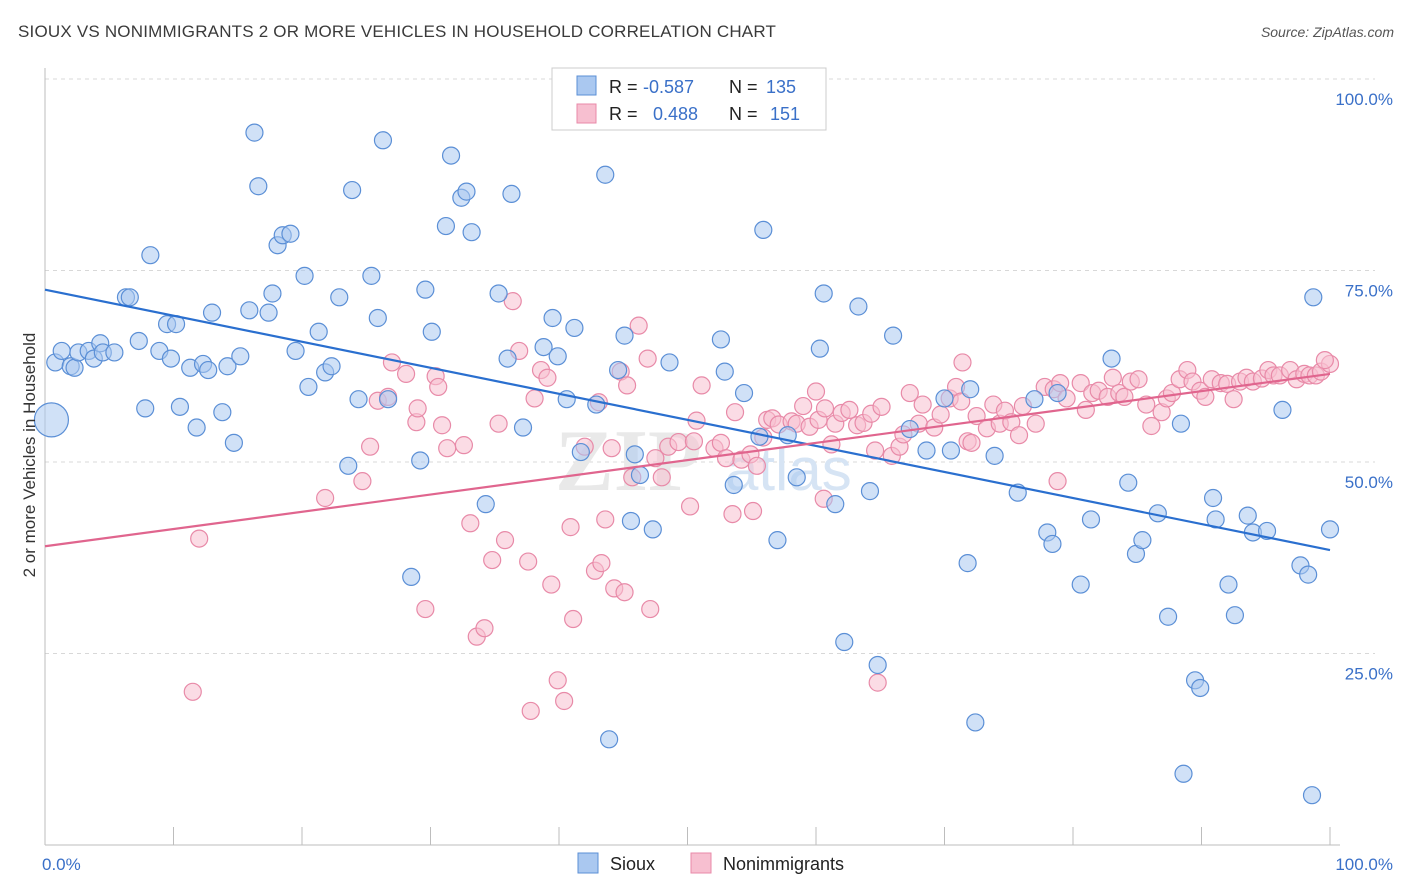 This screenshot has width=1406, height=892. What do you see at coordinates (623, 114) in the screenshot?
I see `legend-r-label-2: R =` at bounding box center [623, 114].